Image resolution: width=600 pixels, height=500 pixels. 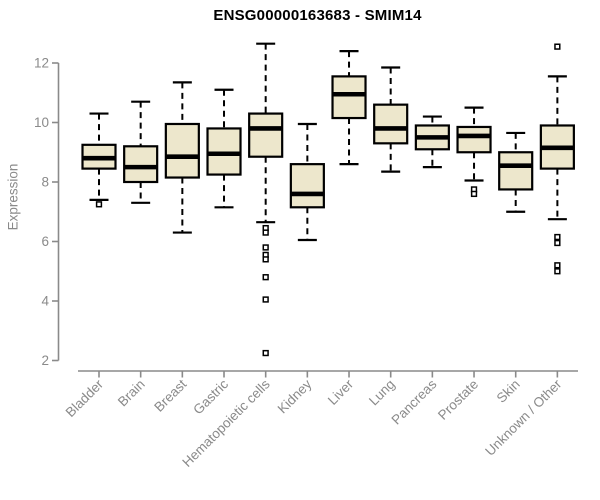 What do you see at coordinates (382, 393) in the screenshot?
I see `x-category-label: Lung` at bounding box center [382, 393].